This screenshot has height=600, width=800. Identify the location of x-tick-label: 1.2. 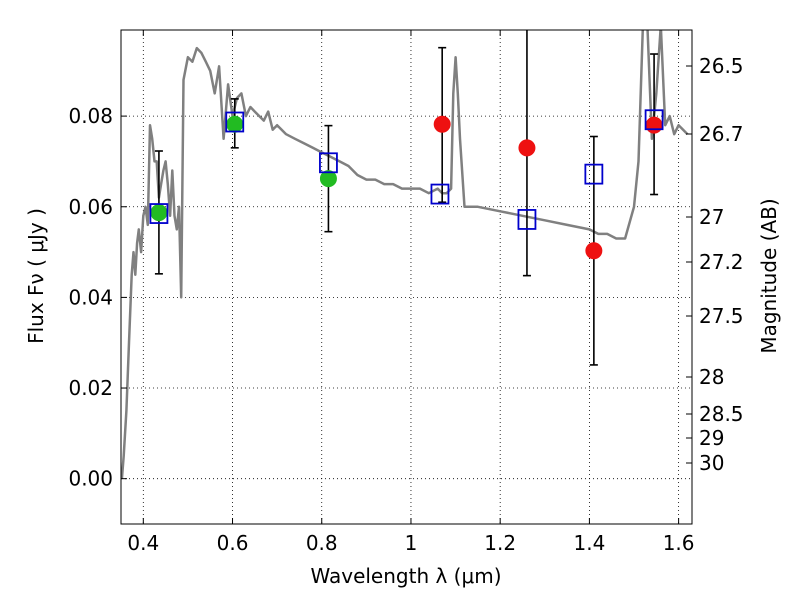
(500, 543).